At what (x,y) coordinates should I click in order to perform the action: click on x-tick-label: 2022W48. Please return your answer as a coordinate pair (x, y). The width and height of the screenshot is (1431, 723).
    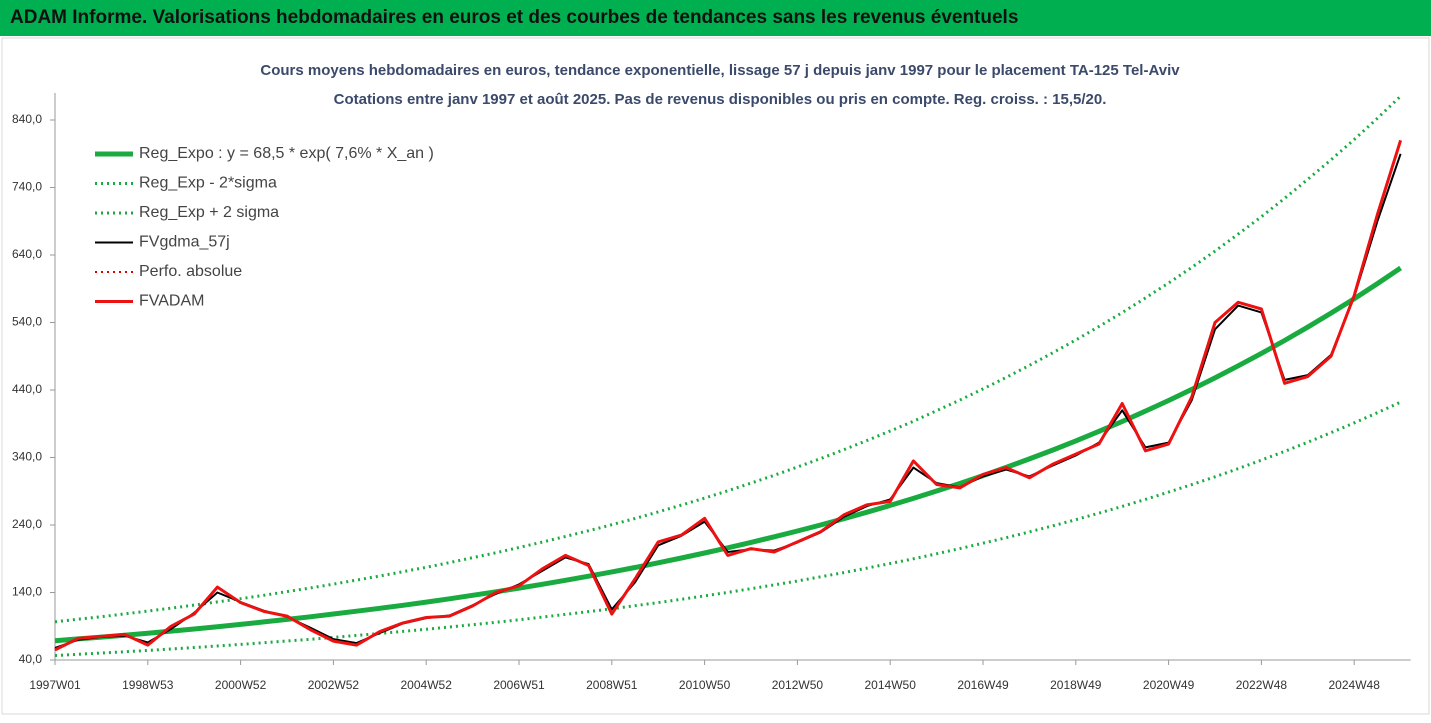
    Looking at the image, I should click on (1262, 685).